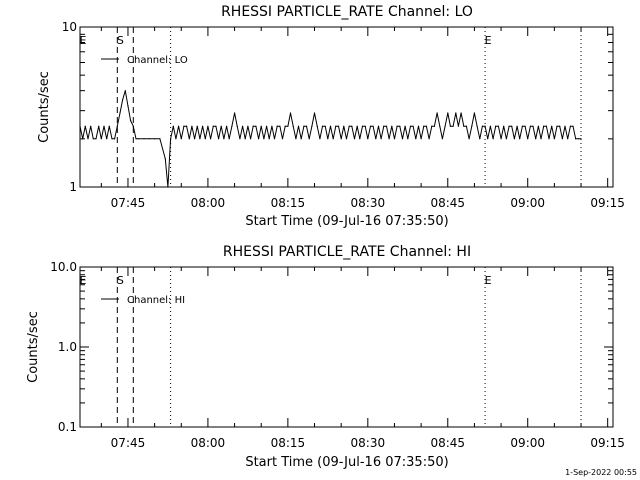  What do you see at coordinates (488, 280) in the screenshot?
I see `flag-marker-label-1-4: E` at bounding box center [488, 280].